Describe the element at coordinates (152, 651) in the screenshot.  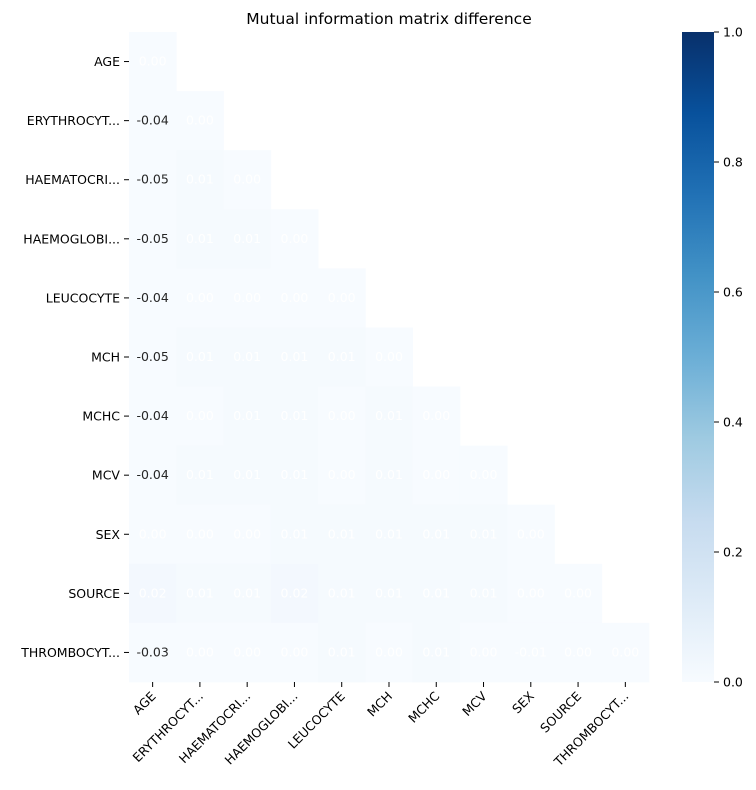
I see `cell-value-label: -0.03` at that location.